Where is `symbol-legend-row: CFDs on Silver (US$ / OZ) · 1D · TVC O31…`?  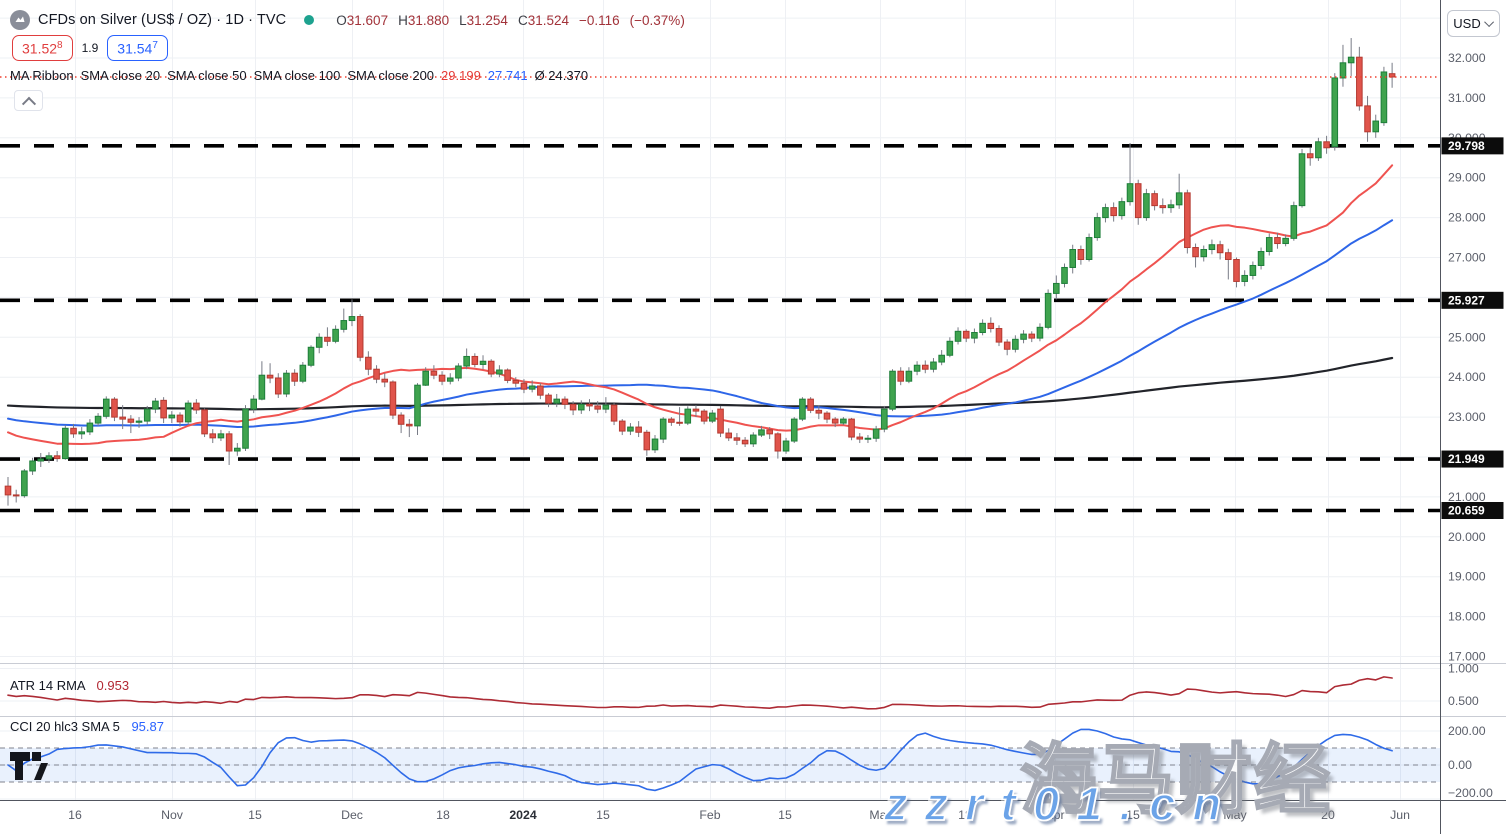
symbol-legend-row: CFDs on Silver (US$ / OZ) · 1D · TVC O31… is located at coordinates (347, 20).